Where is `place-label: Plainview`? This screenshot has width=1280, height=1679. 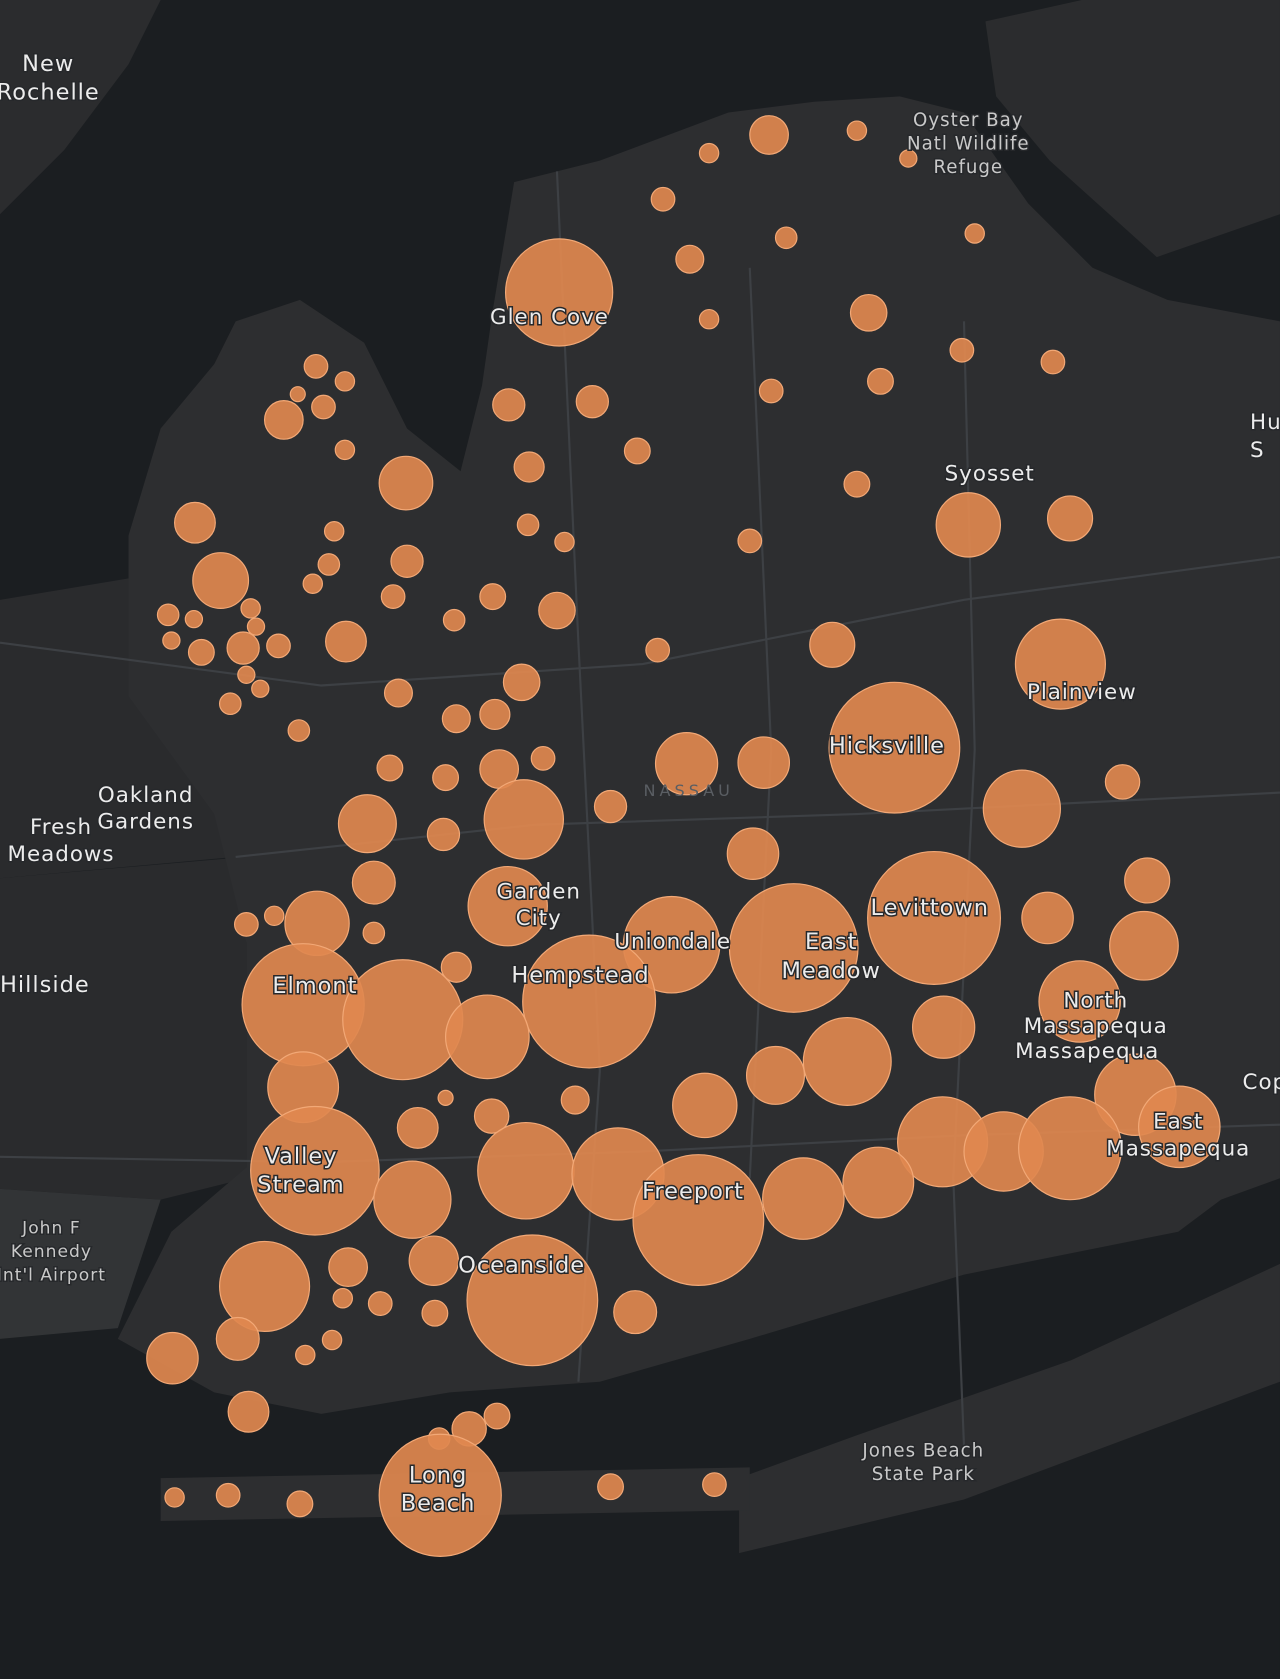
place-label: Plainview is located at coordinates (1082, 692).